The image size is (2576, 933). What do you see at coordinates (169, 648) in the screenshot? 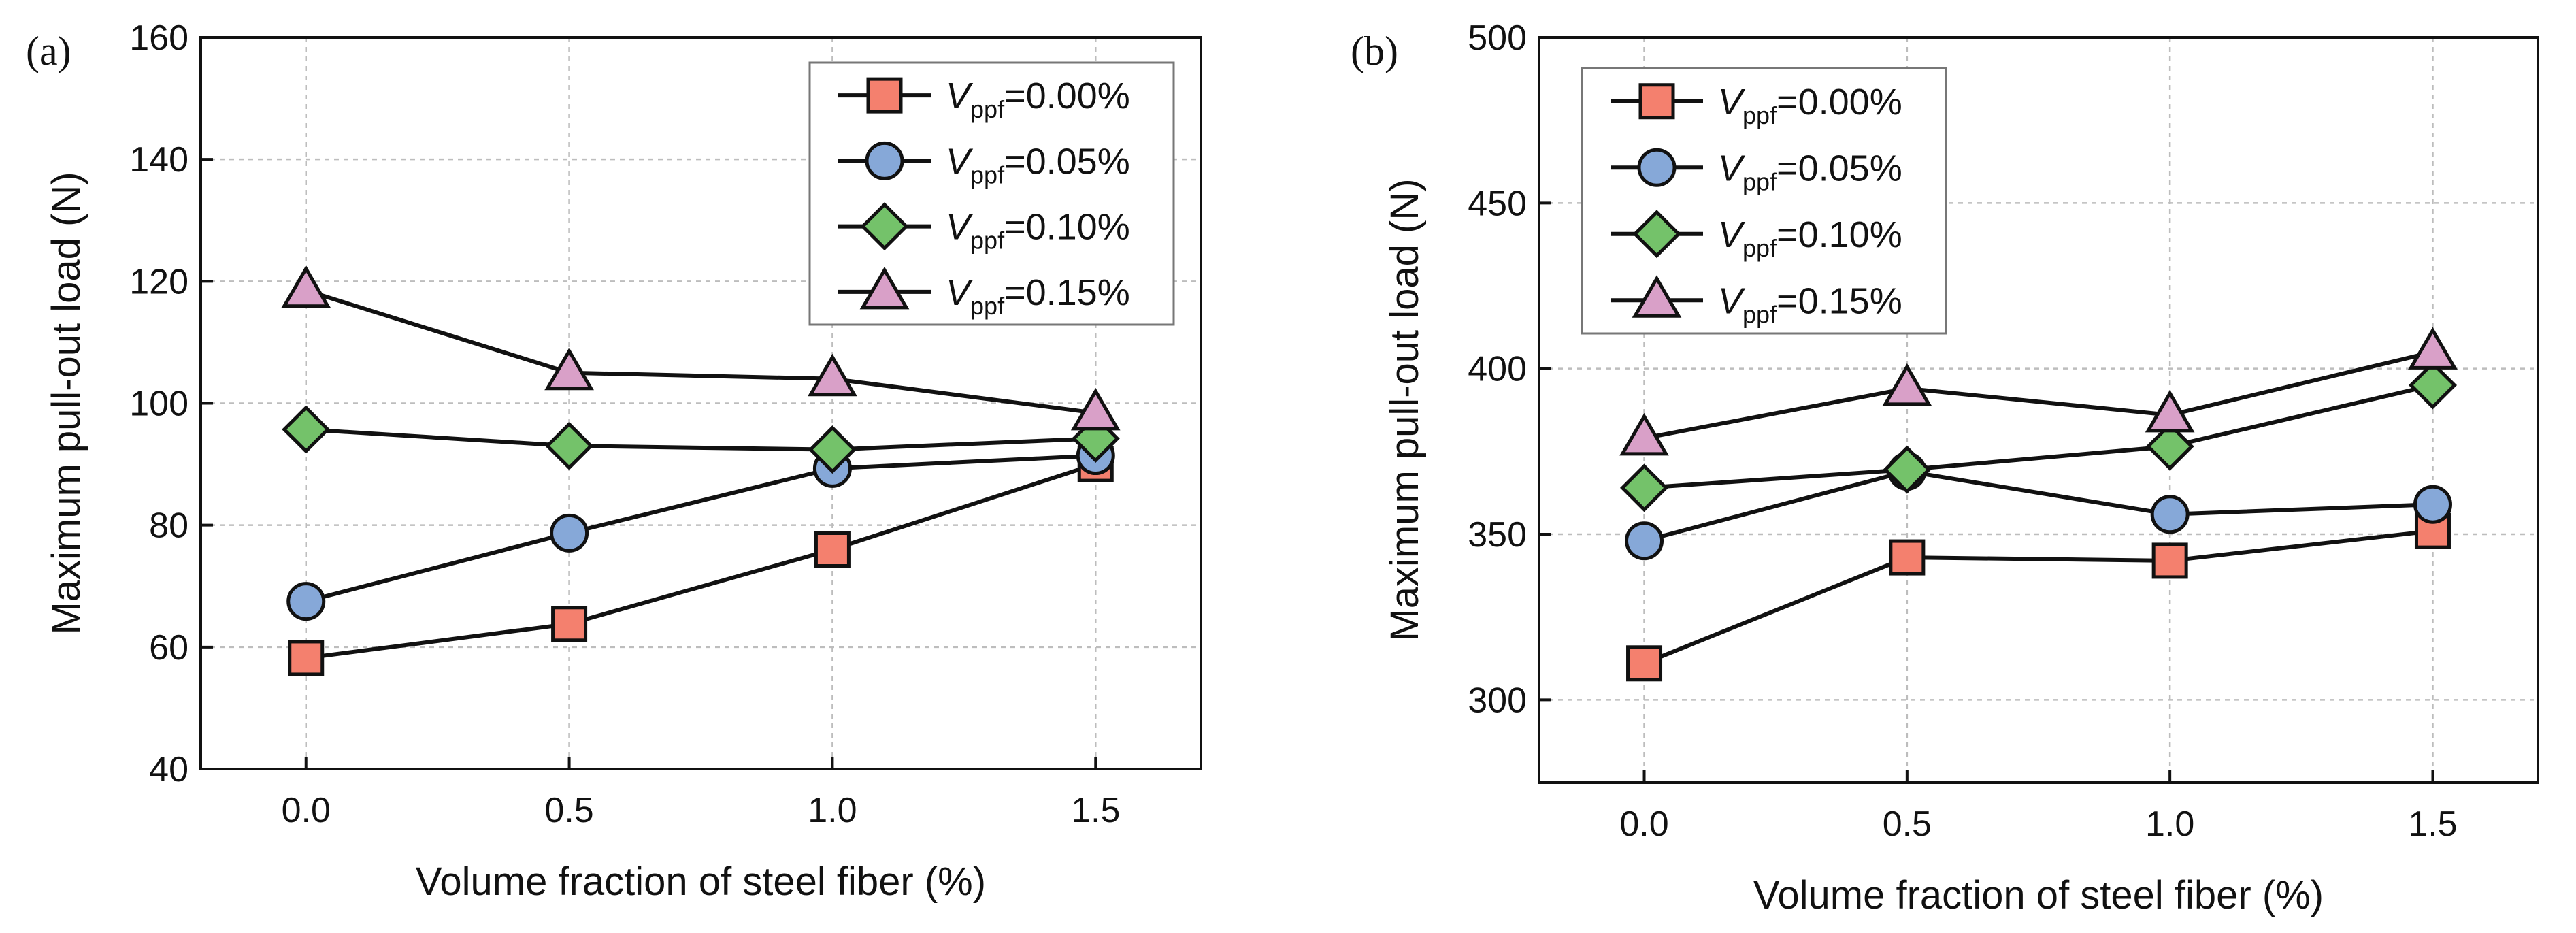
I see `y-tick-label: 60` at bounding box center [169, 648].